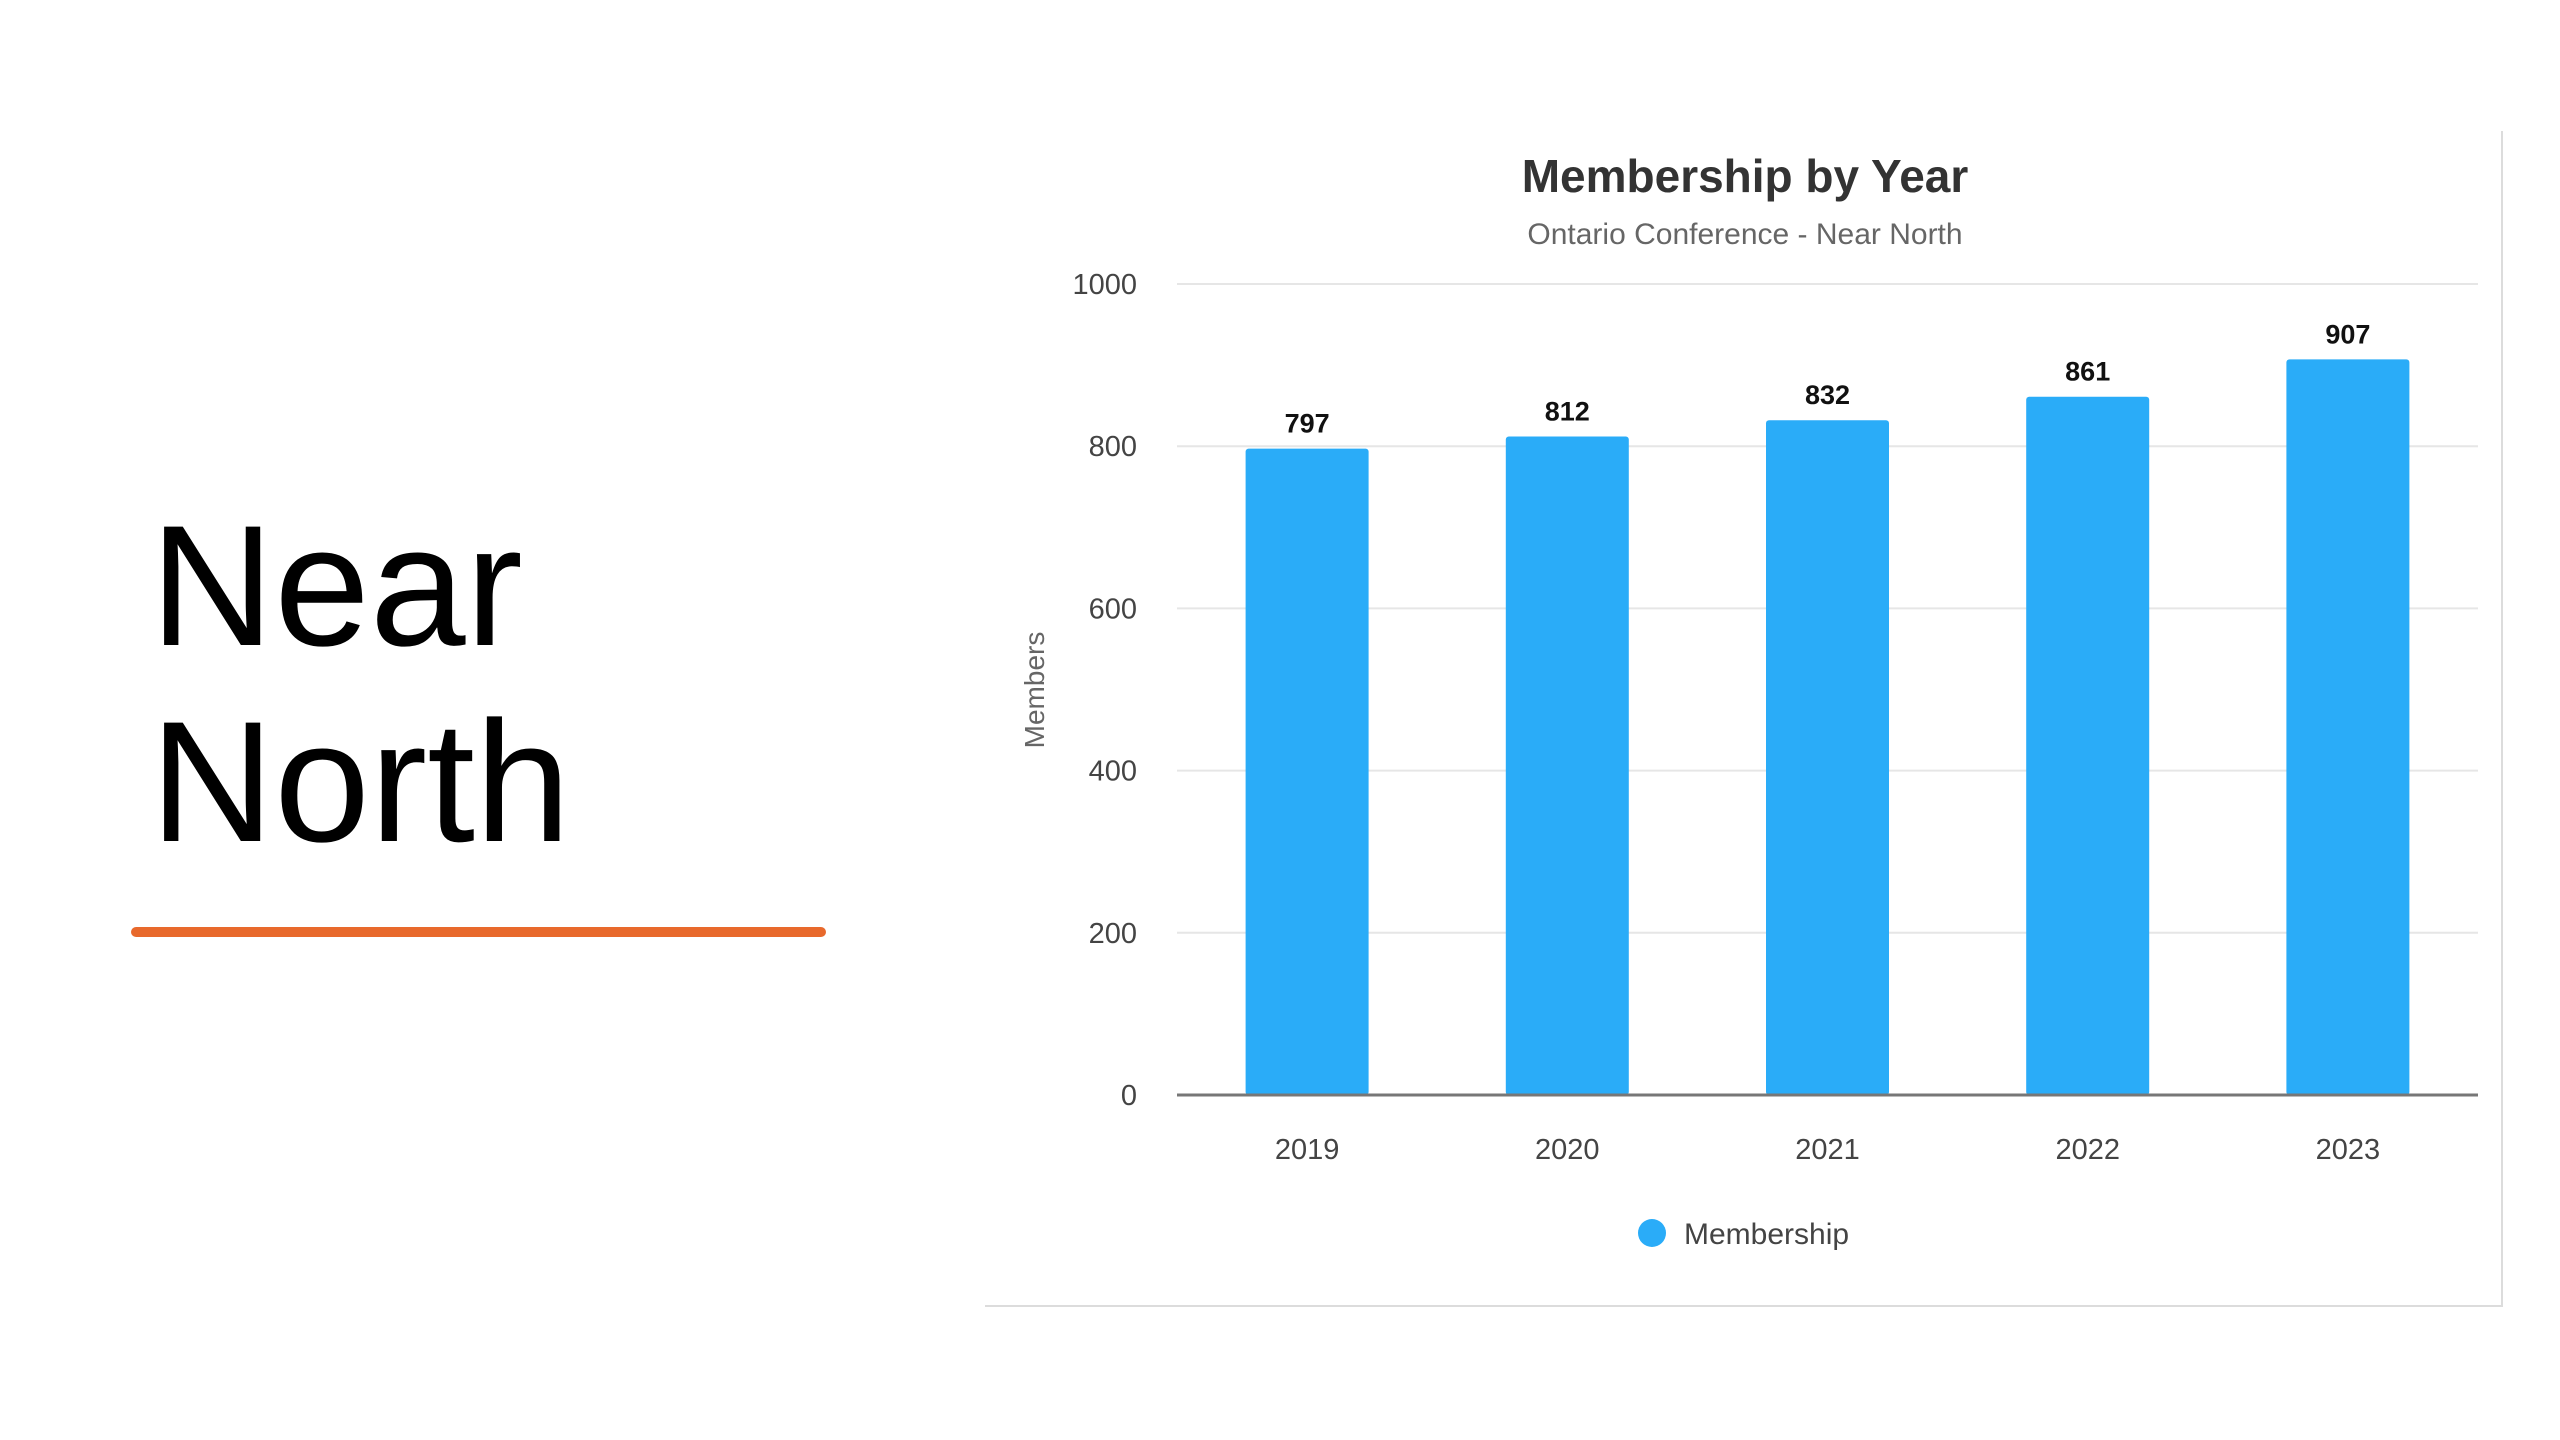 This screenshot has width=2560, height=1440. I want to click on data-label: 832, so click(1827, 395).